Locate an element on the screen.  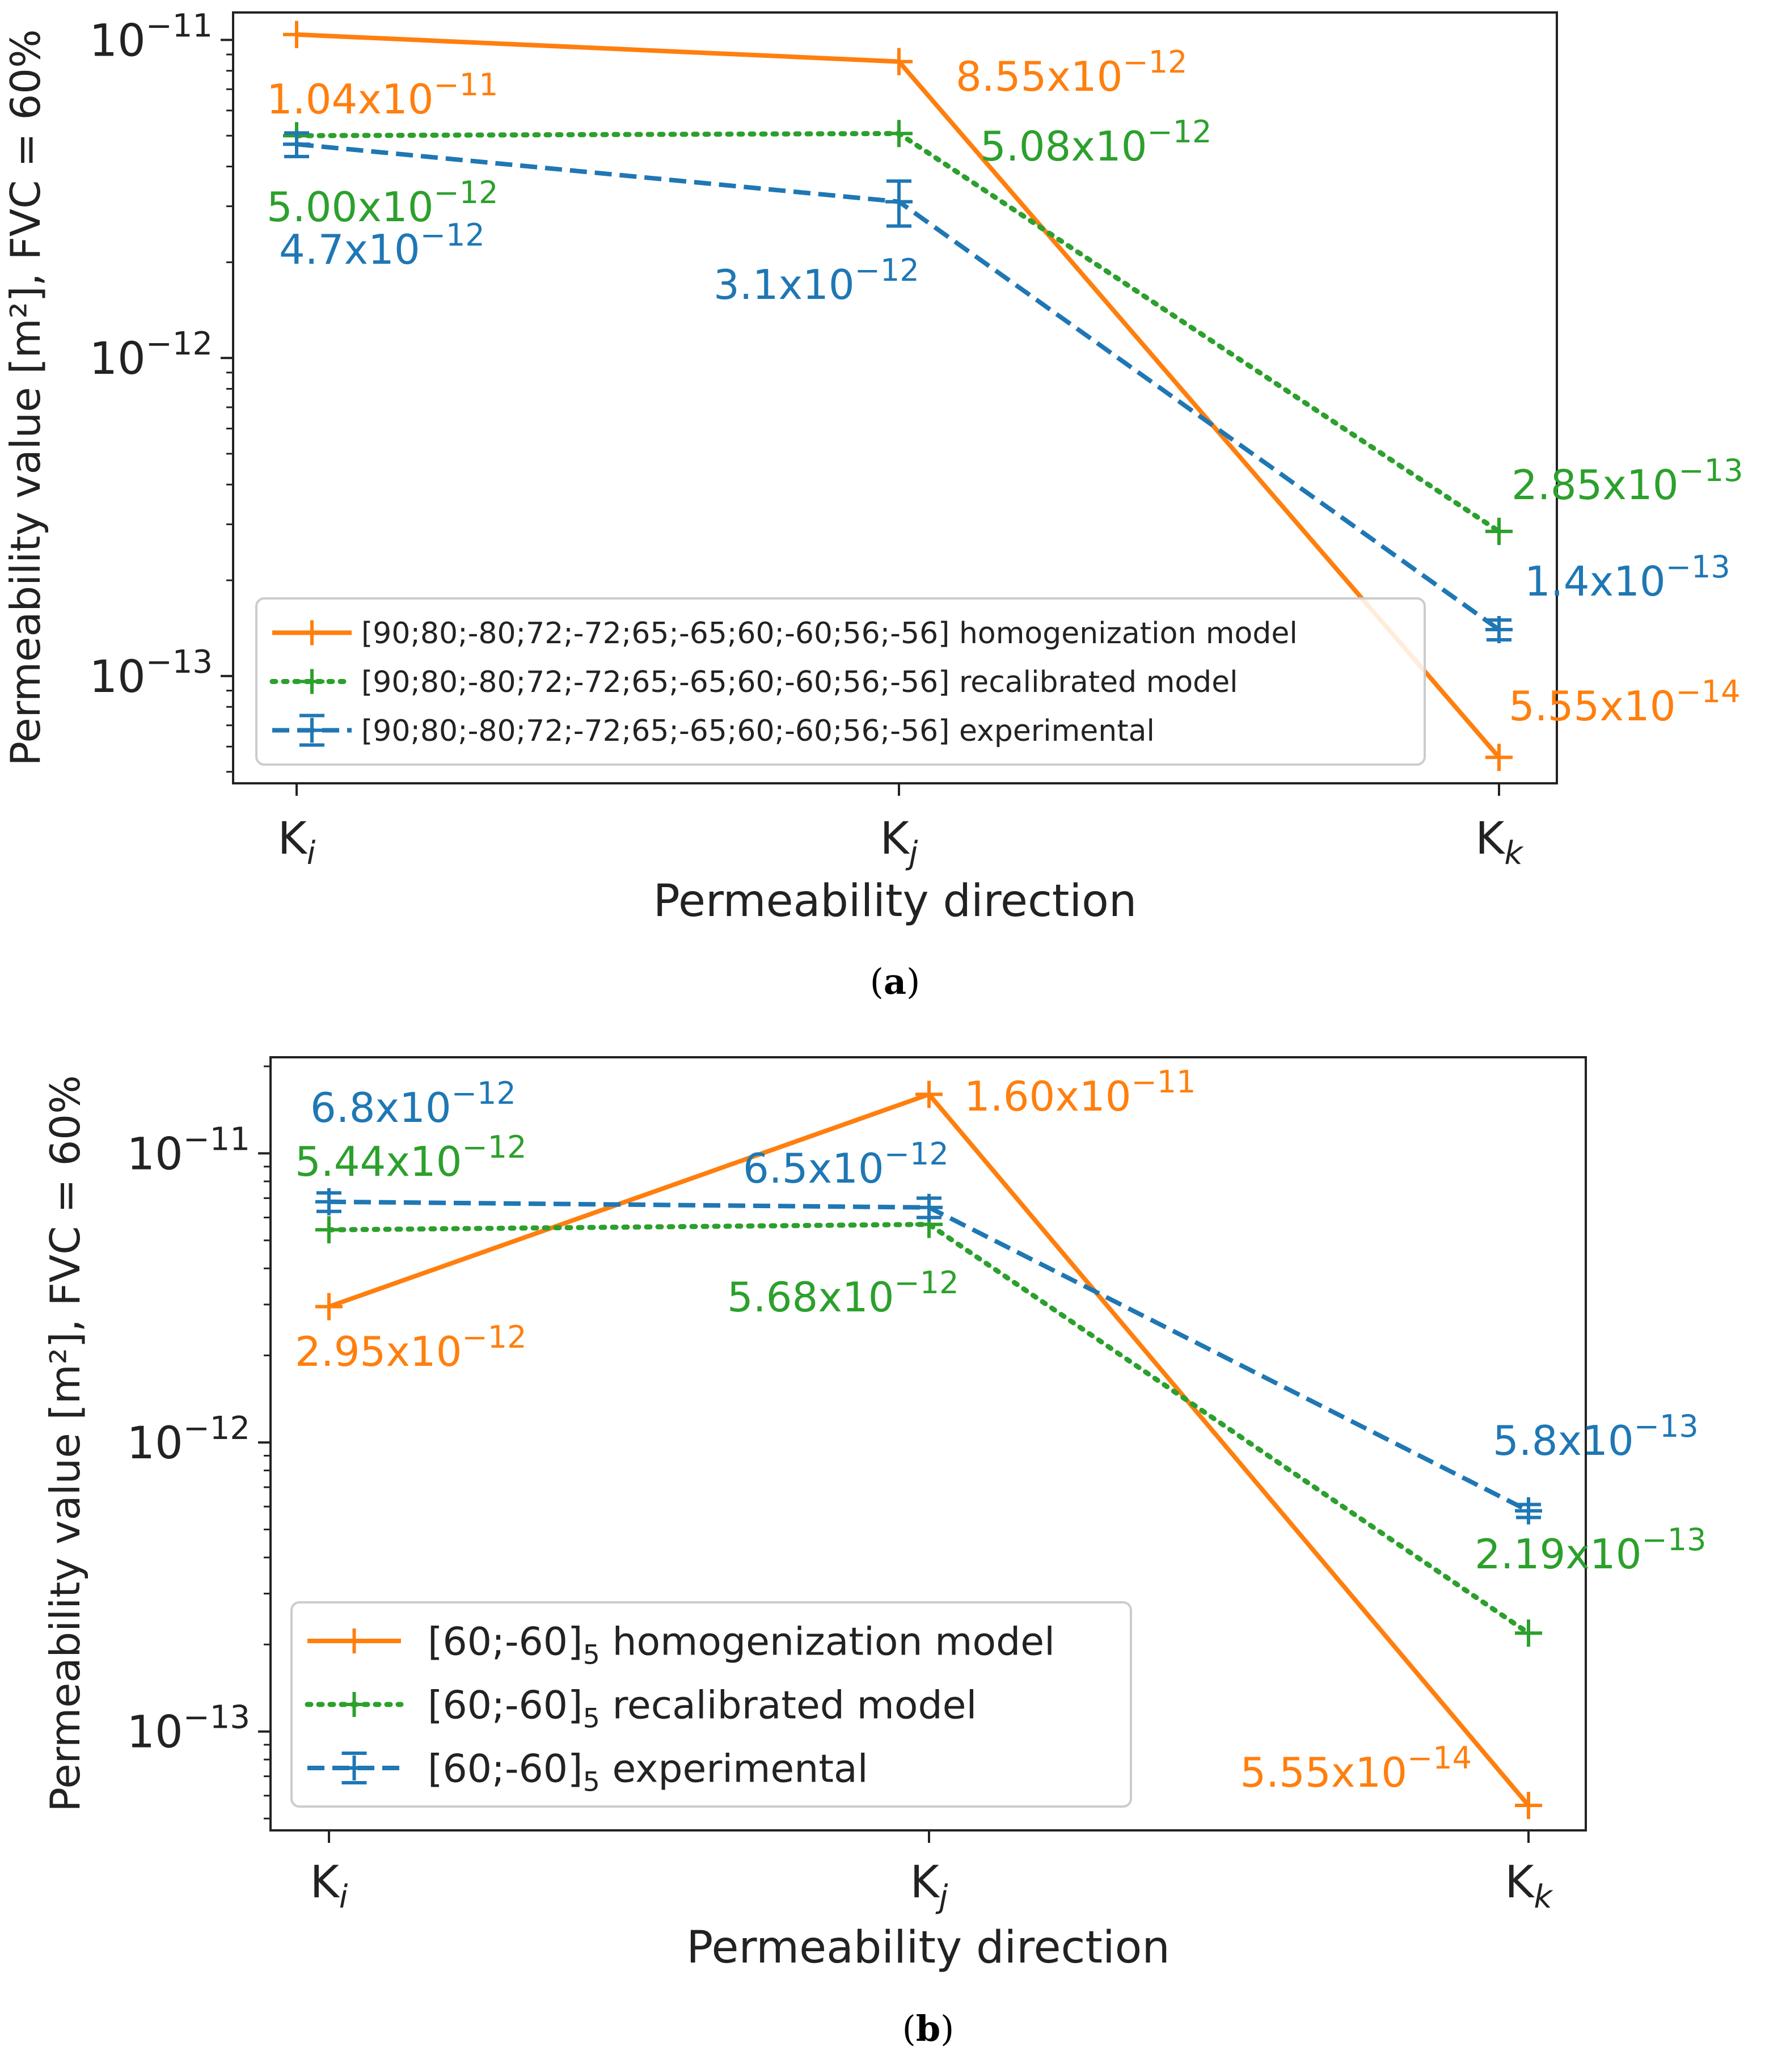
data-label: 5.00x10⁻¹² is located at coordinates (383, 203).